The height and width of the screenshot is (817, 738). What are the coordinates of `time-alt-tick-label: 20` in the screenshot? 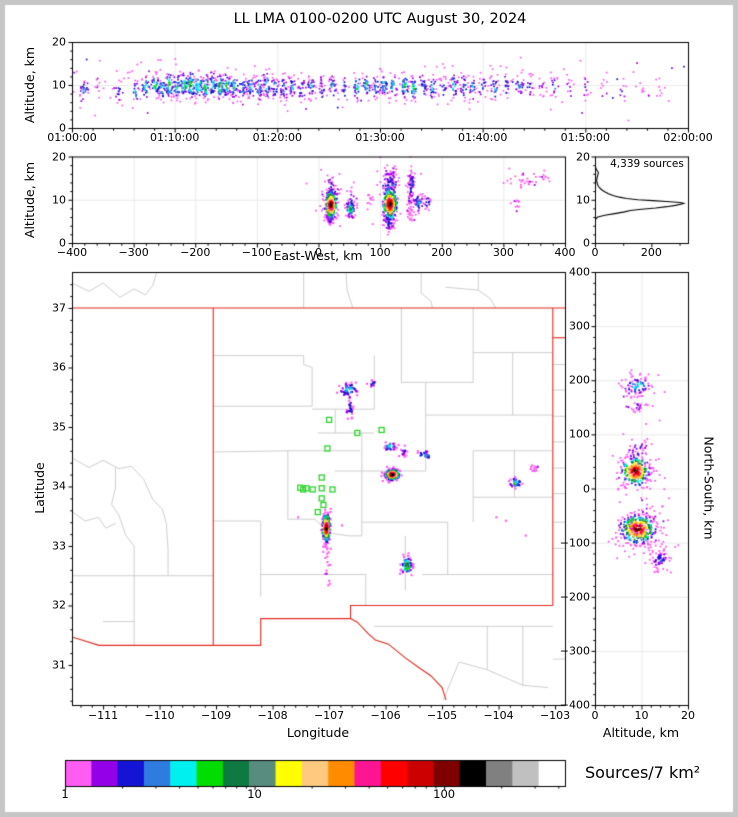 It's located at (59, 42).